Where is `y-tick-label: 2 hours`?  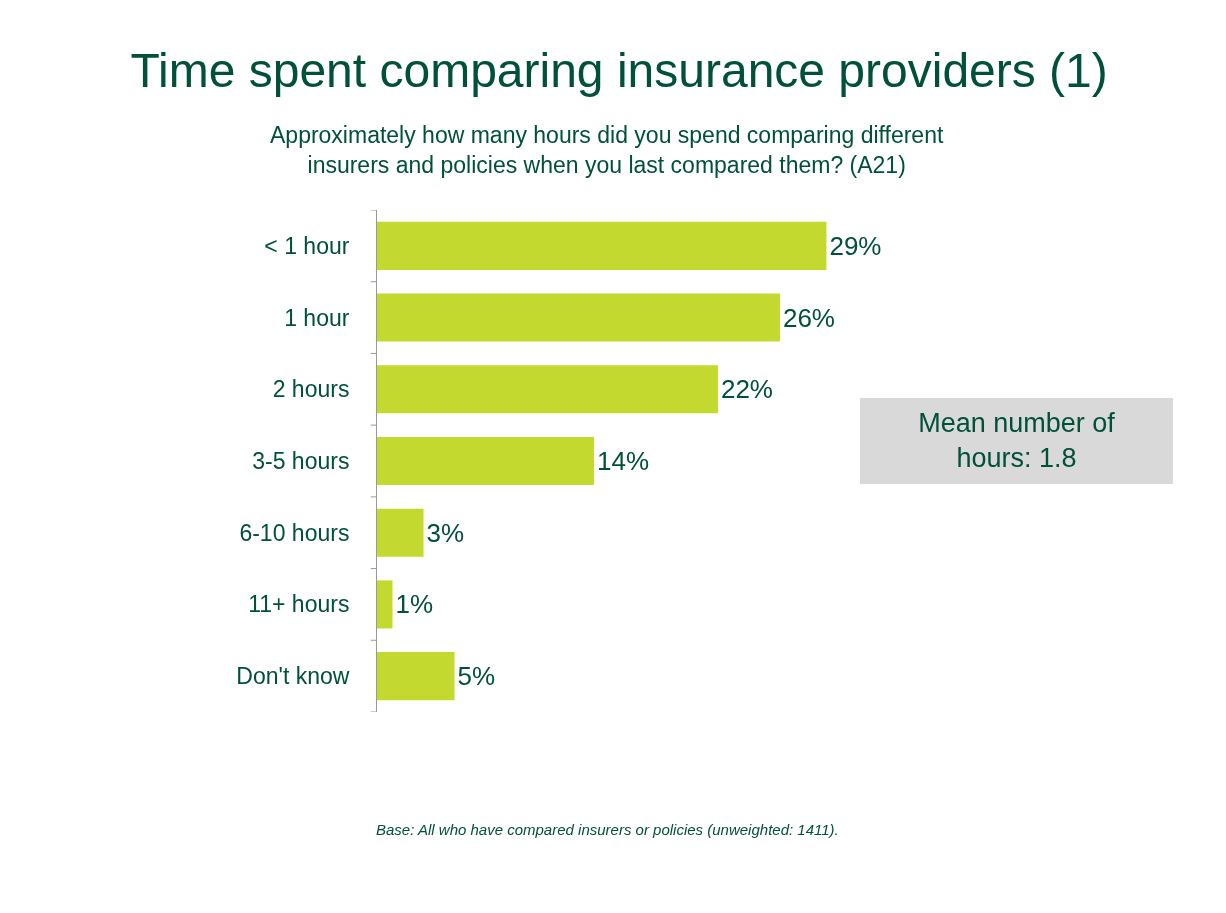
y-tick-label: 2 hours is located at coordinates (311, 389).